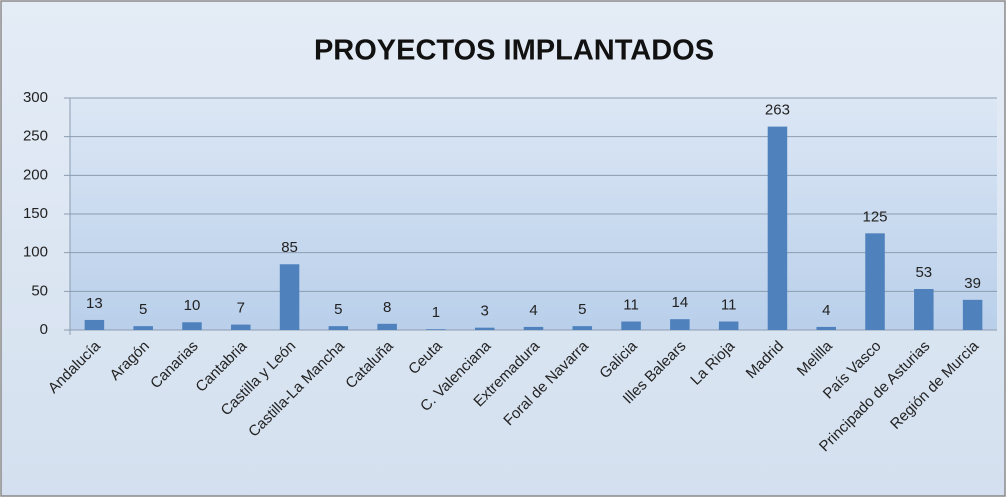 Image resolution: width=1006 pixels, height=497 pixels. What do you see at coordinates (94, 303) in the screenshot?
I see `data-label: 13` at bounding box center [94, 303].